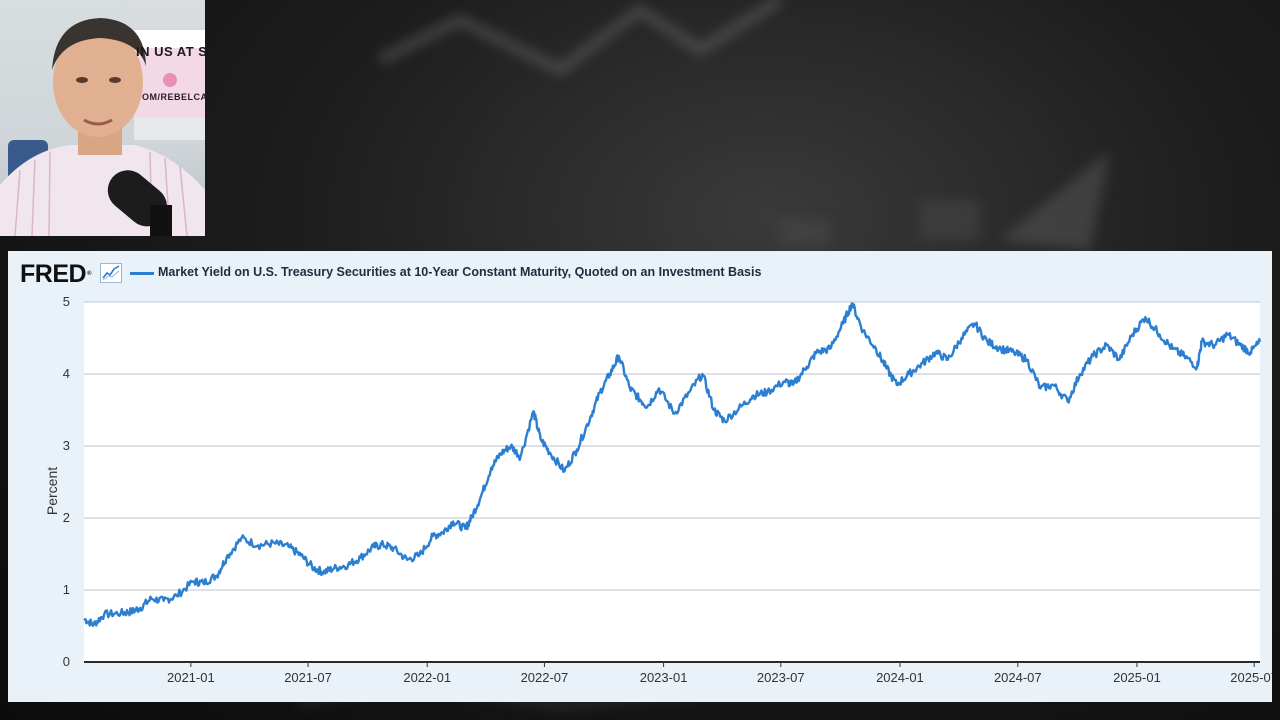 This screenshot has height=720, width=1280. I want to click on webcam-video-overlay: IN US AT SKO OM/REBELCAPITAL, so click(102, 118).